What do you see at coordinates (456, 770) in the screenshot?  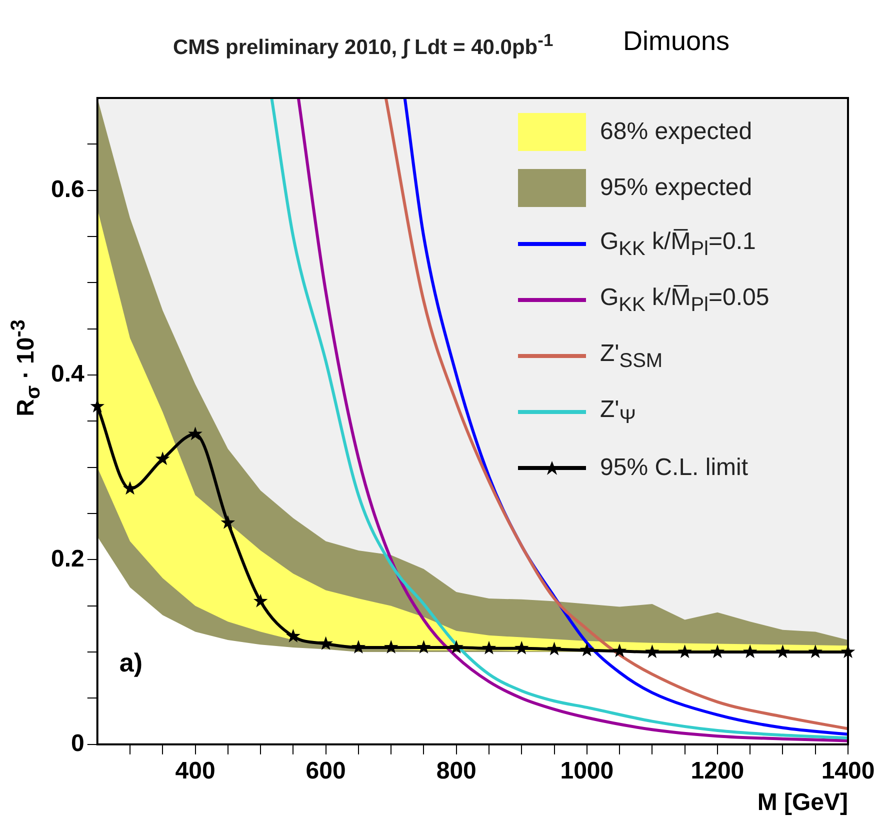 I see `x-tick-label: 800` at bounding box center [456, 770].